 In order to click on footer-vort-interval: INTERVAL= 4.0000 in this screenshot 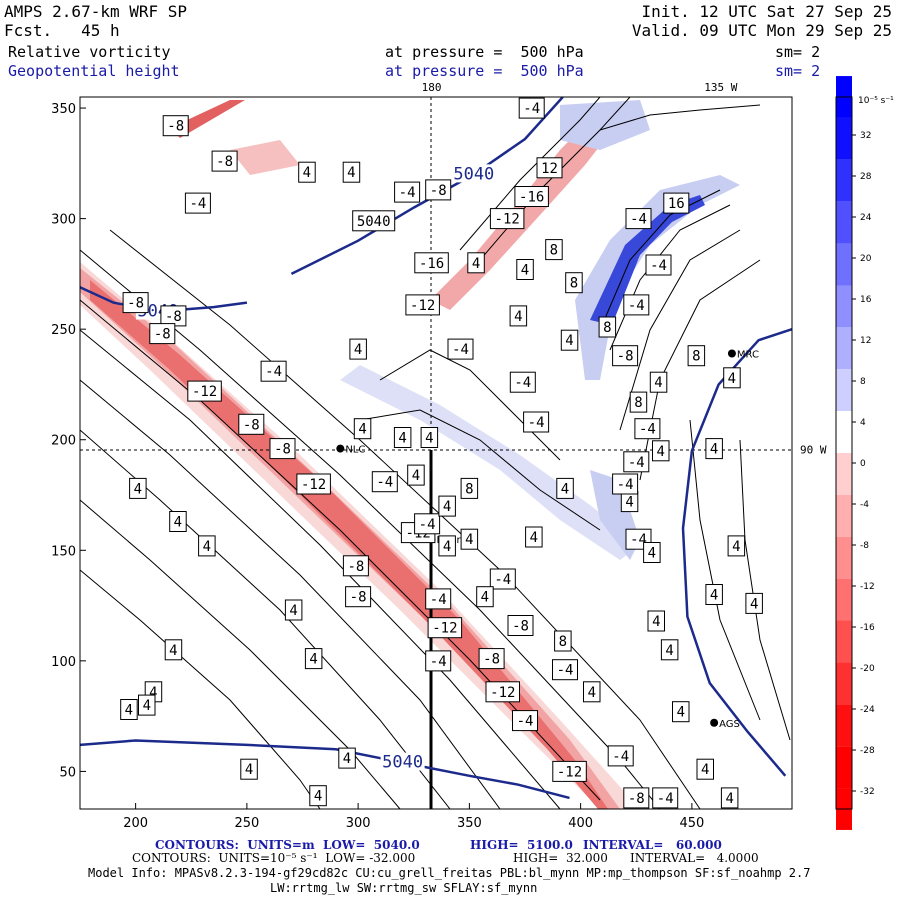, I will do `click(694, 858)`.